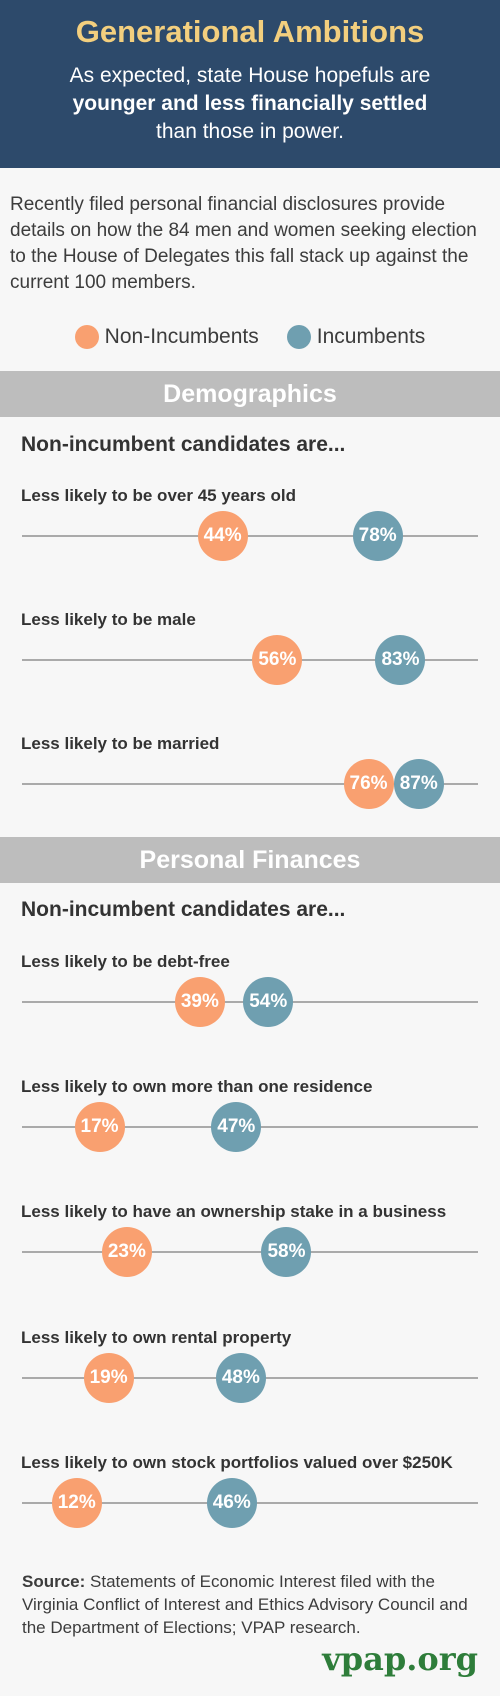 The height and width of the screenshot is (1696, 500). I want to click on subtitle-line-1: As expected, state House hopefuls are, so click(250, 75).